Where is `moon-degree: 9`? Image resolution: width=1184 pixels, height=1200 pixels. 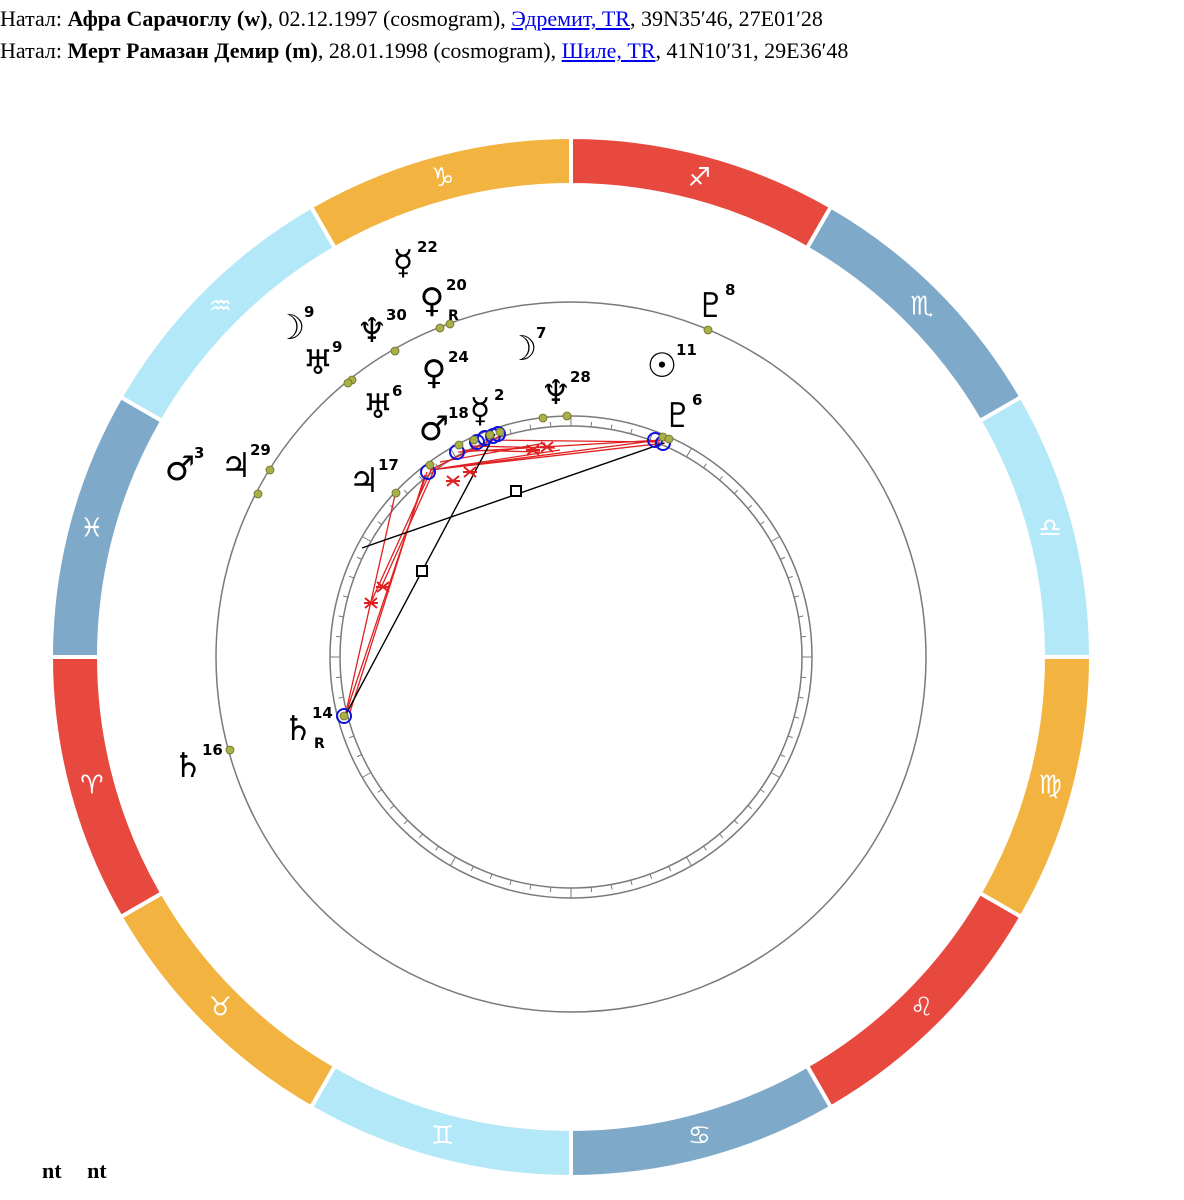 moon-degree: 9 is located at coordinates (309, 312).